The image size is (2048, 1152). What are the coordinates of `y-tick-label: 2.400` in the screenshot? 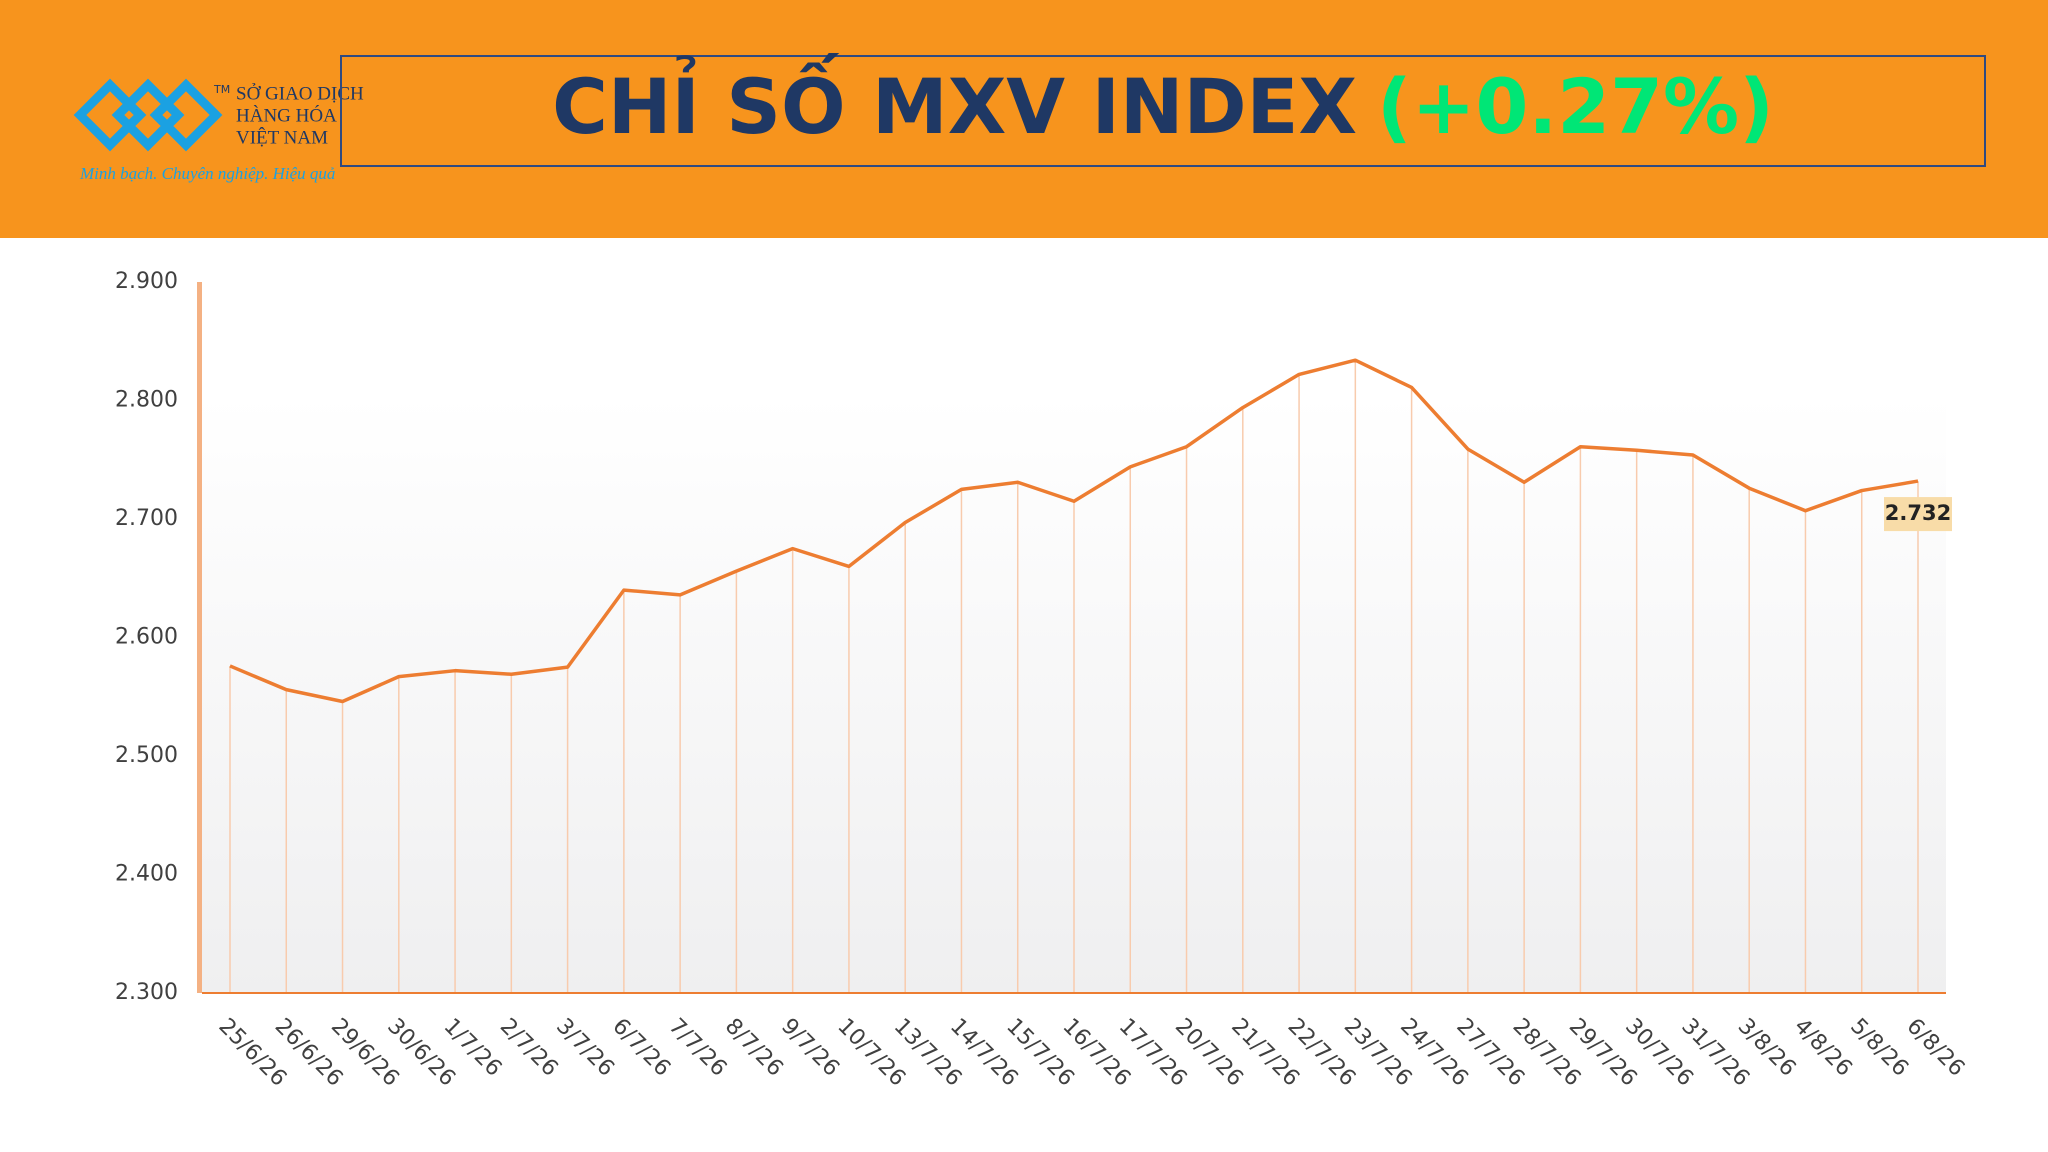 It's located at (146, 874).